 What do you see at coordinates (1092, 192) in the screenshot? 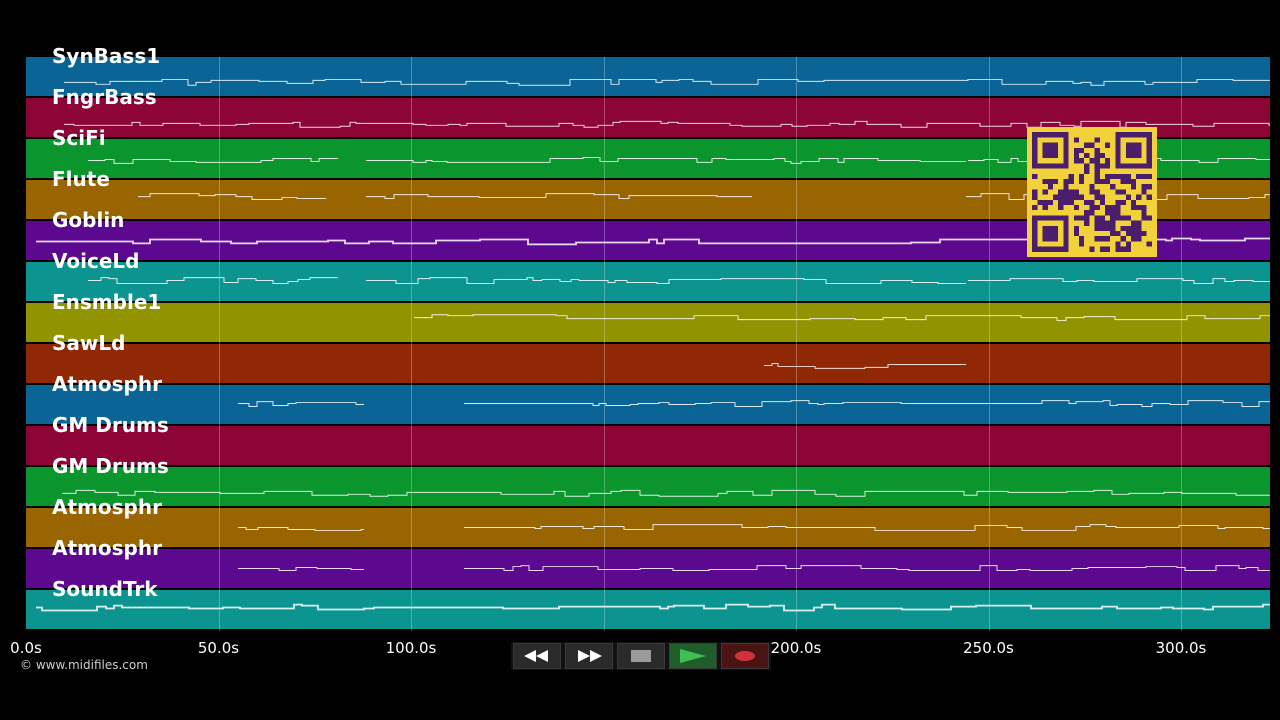
I see `qr-code` at bounding box center [1092, 192].